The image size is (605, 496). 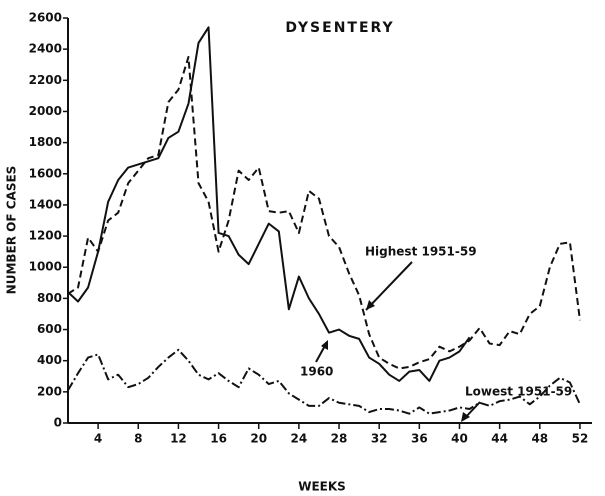 What do you see at coordinates (339, 439) in the screenshot?
I see `x-tick-label: 28` at bounding box center [339, 439].